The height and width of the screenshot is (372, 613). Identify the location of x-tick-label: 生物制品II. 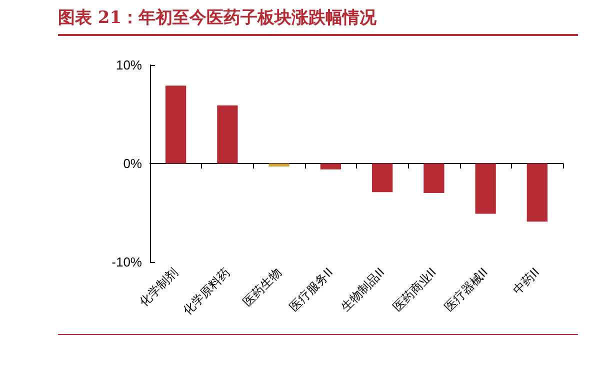
(363, 289).